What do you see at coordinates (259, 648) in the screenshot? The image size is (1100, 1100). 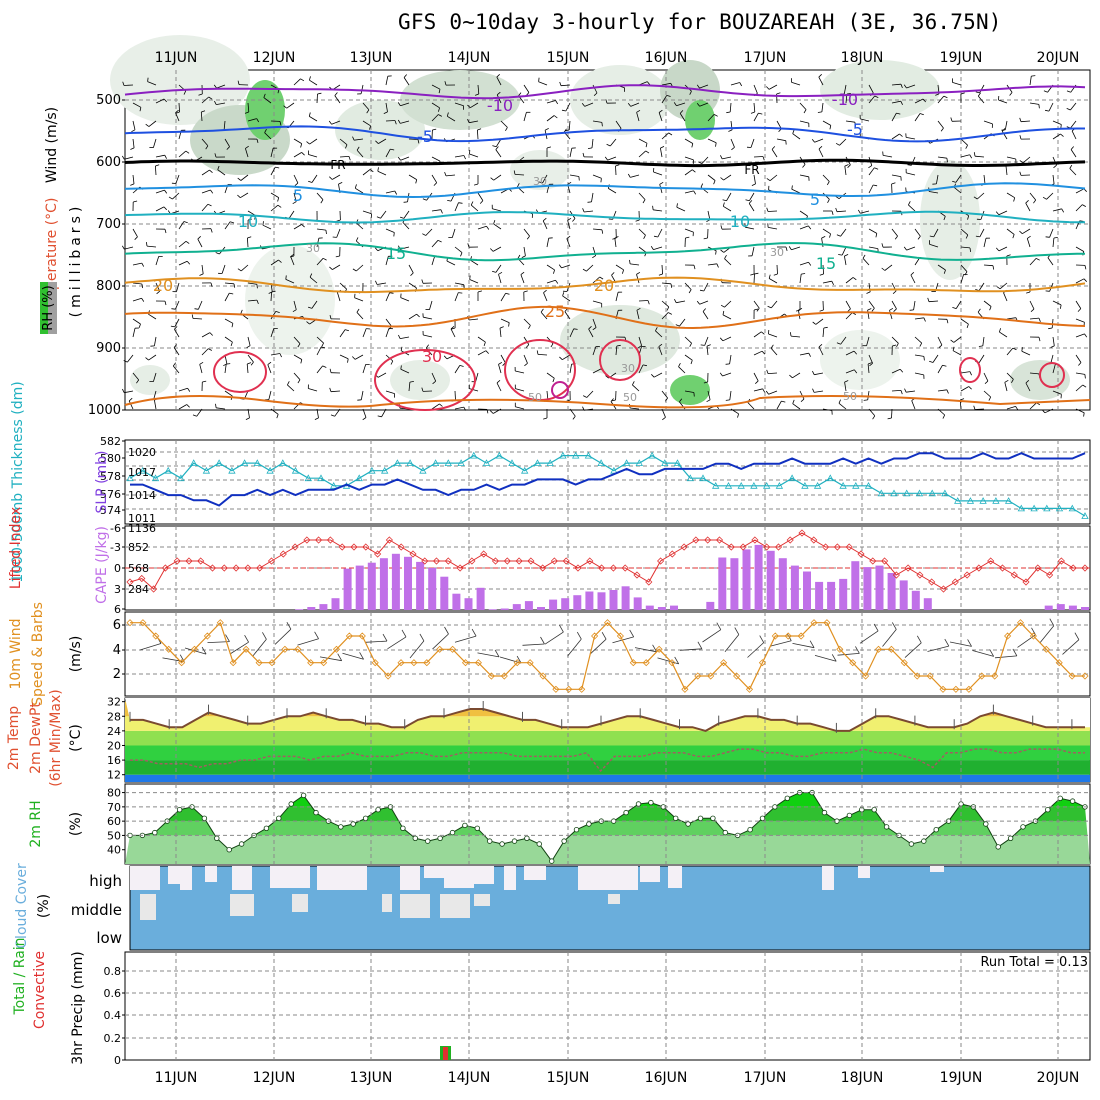 I see `wind10-barb` at bounding box center [259, 648].